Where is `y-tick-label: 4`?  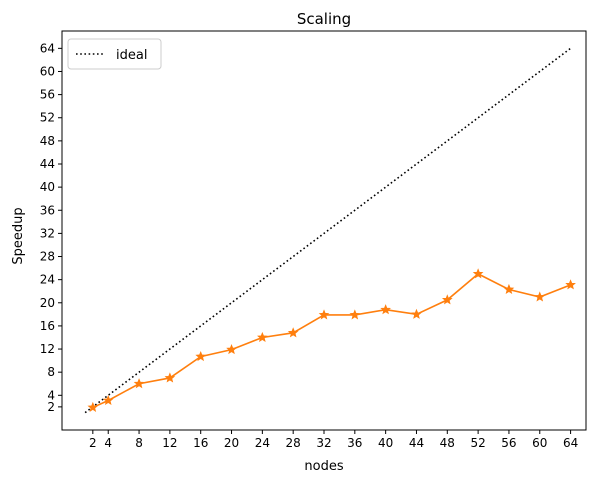
y-tick-label: 4 is located at coordinates (51, 395).